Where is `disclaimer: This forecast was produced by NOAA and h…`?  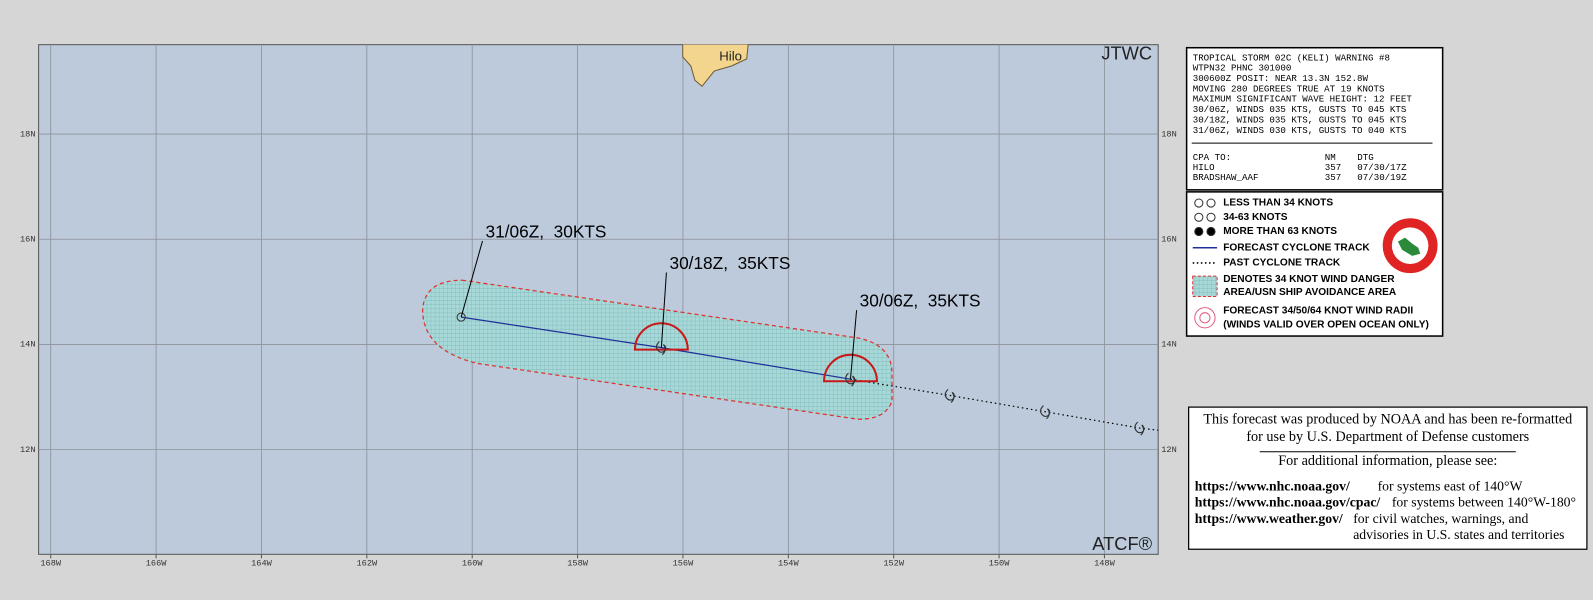 disclaimer: This forecast was produced by NOAA and h… is located at coordinates (1385, 477).